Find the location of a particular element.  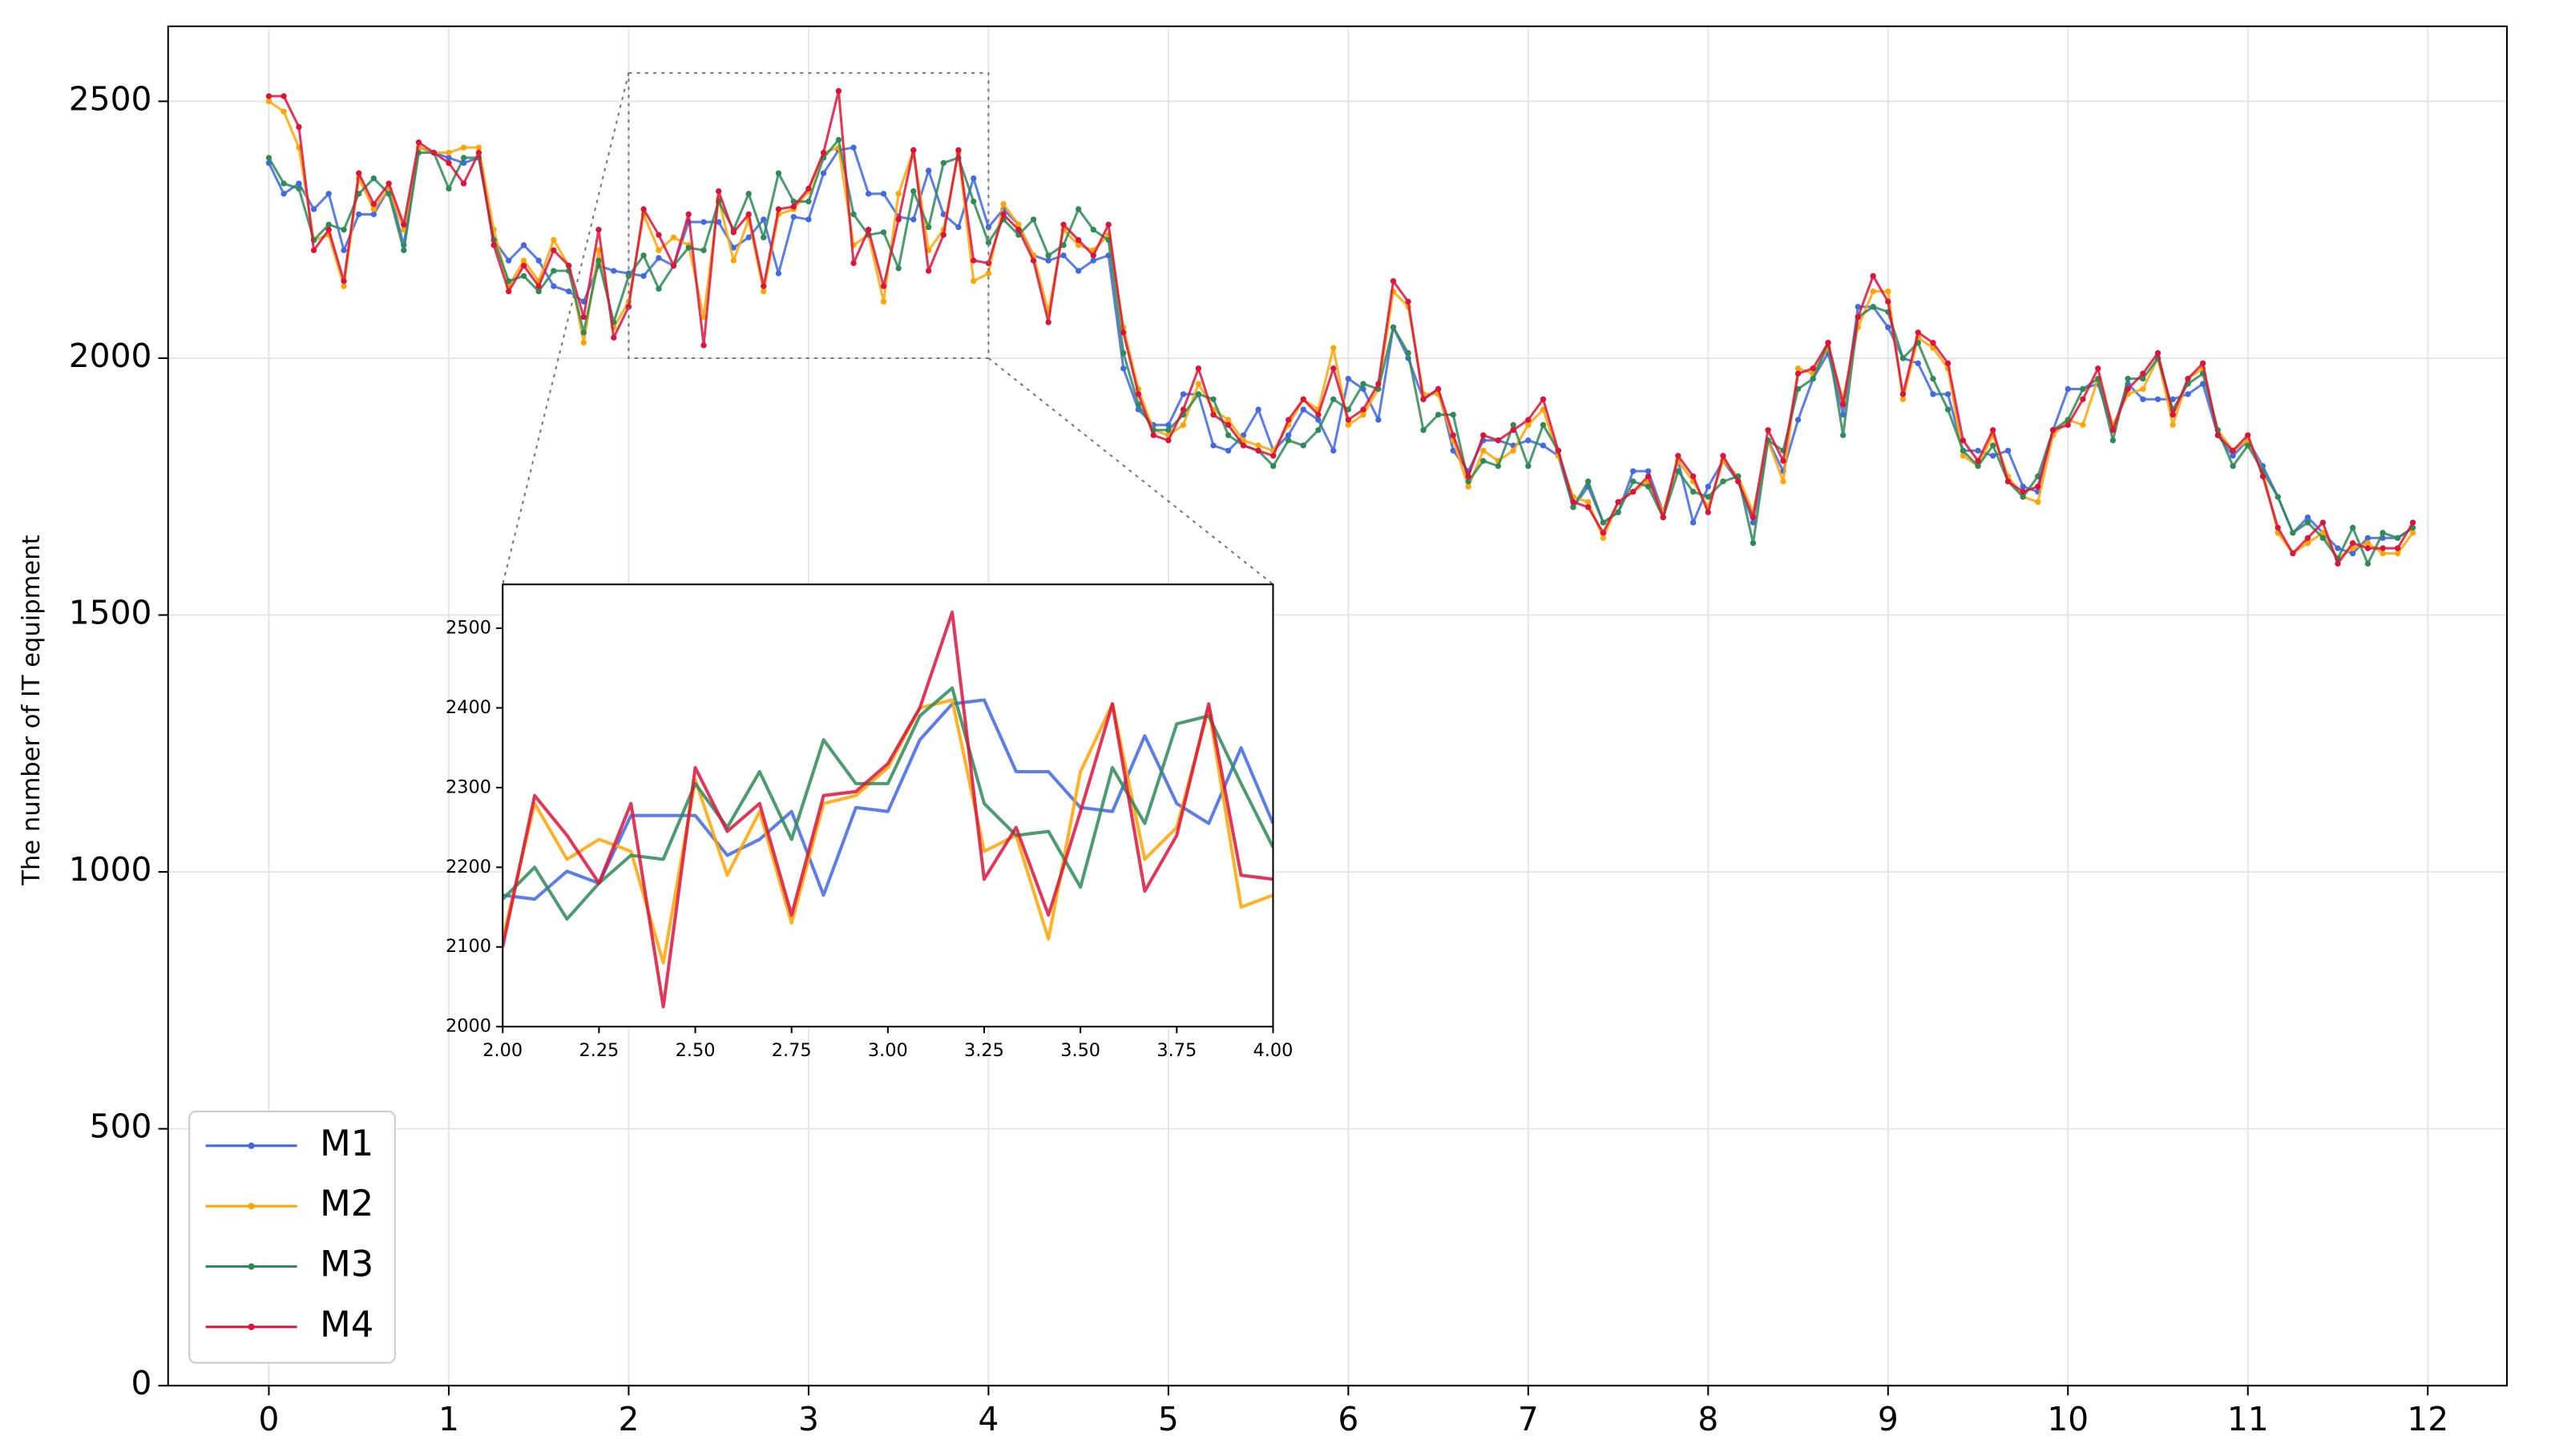

x-tick-label: 7 is located at coordinates (1528, 1419).